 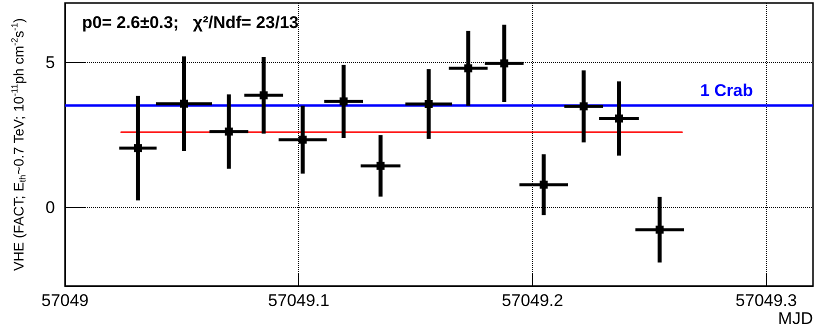 I want to click on text: VHE (FACT; Eth~0.7 TeV; 10-11ph cm-2s-1), so click(x=19, y=144).